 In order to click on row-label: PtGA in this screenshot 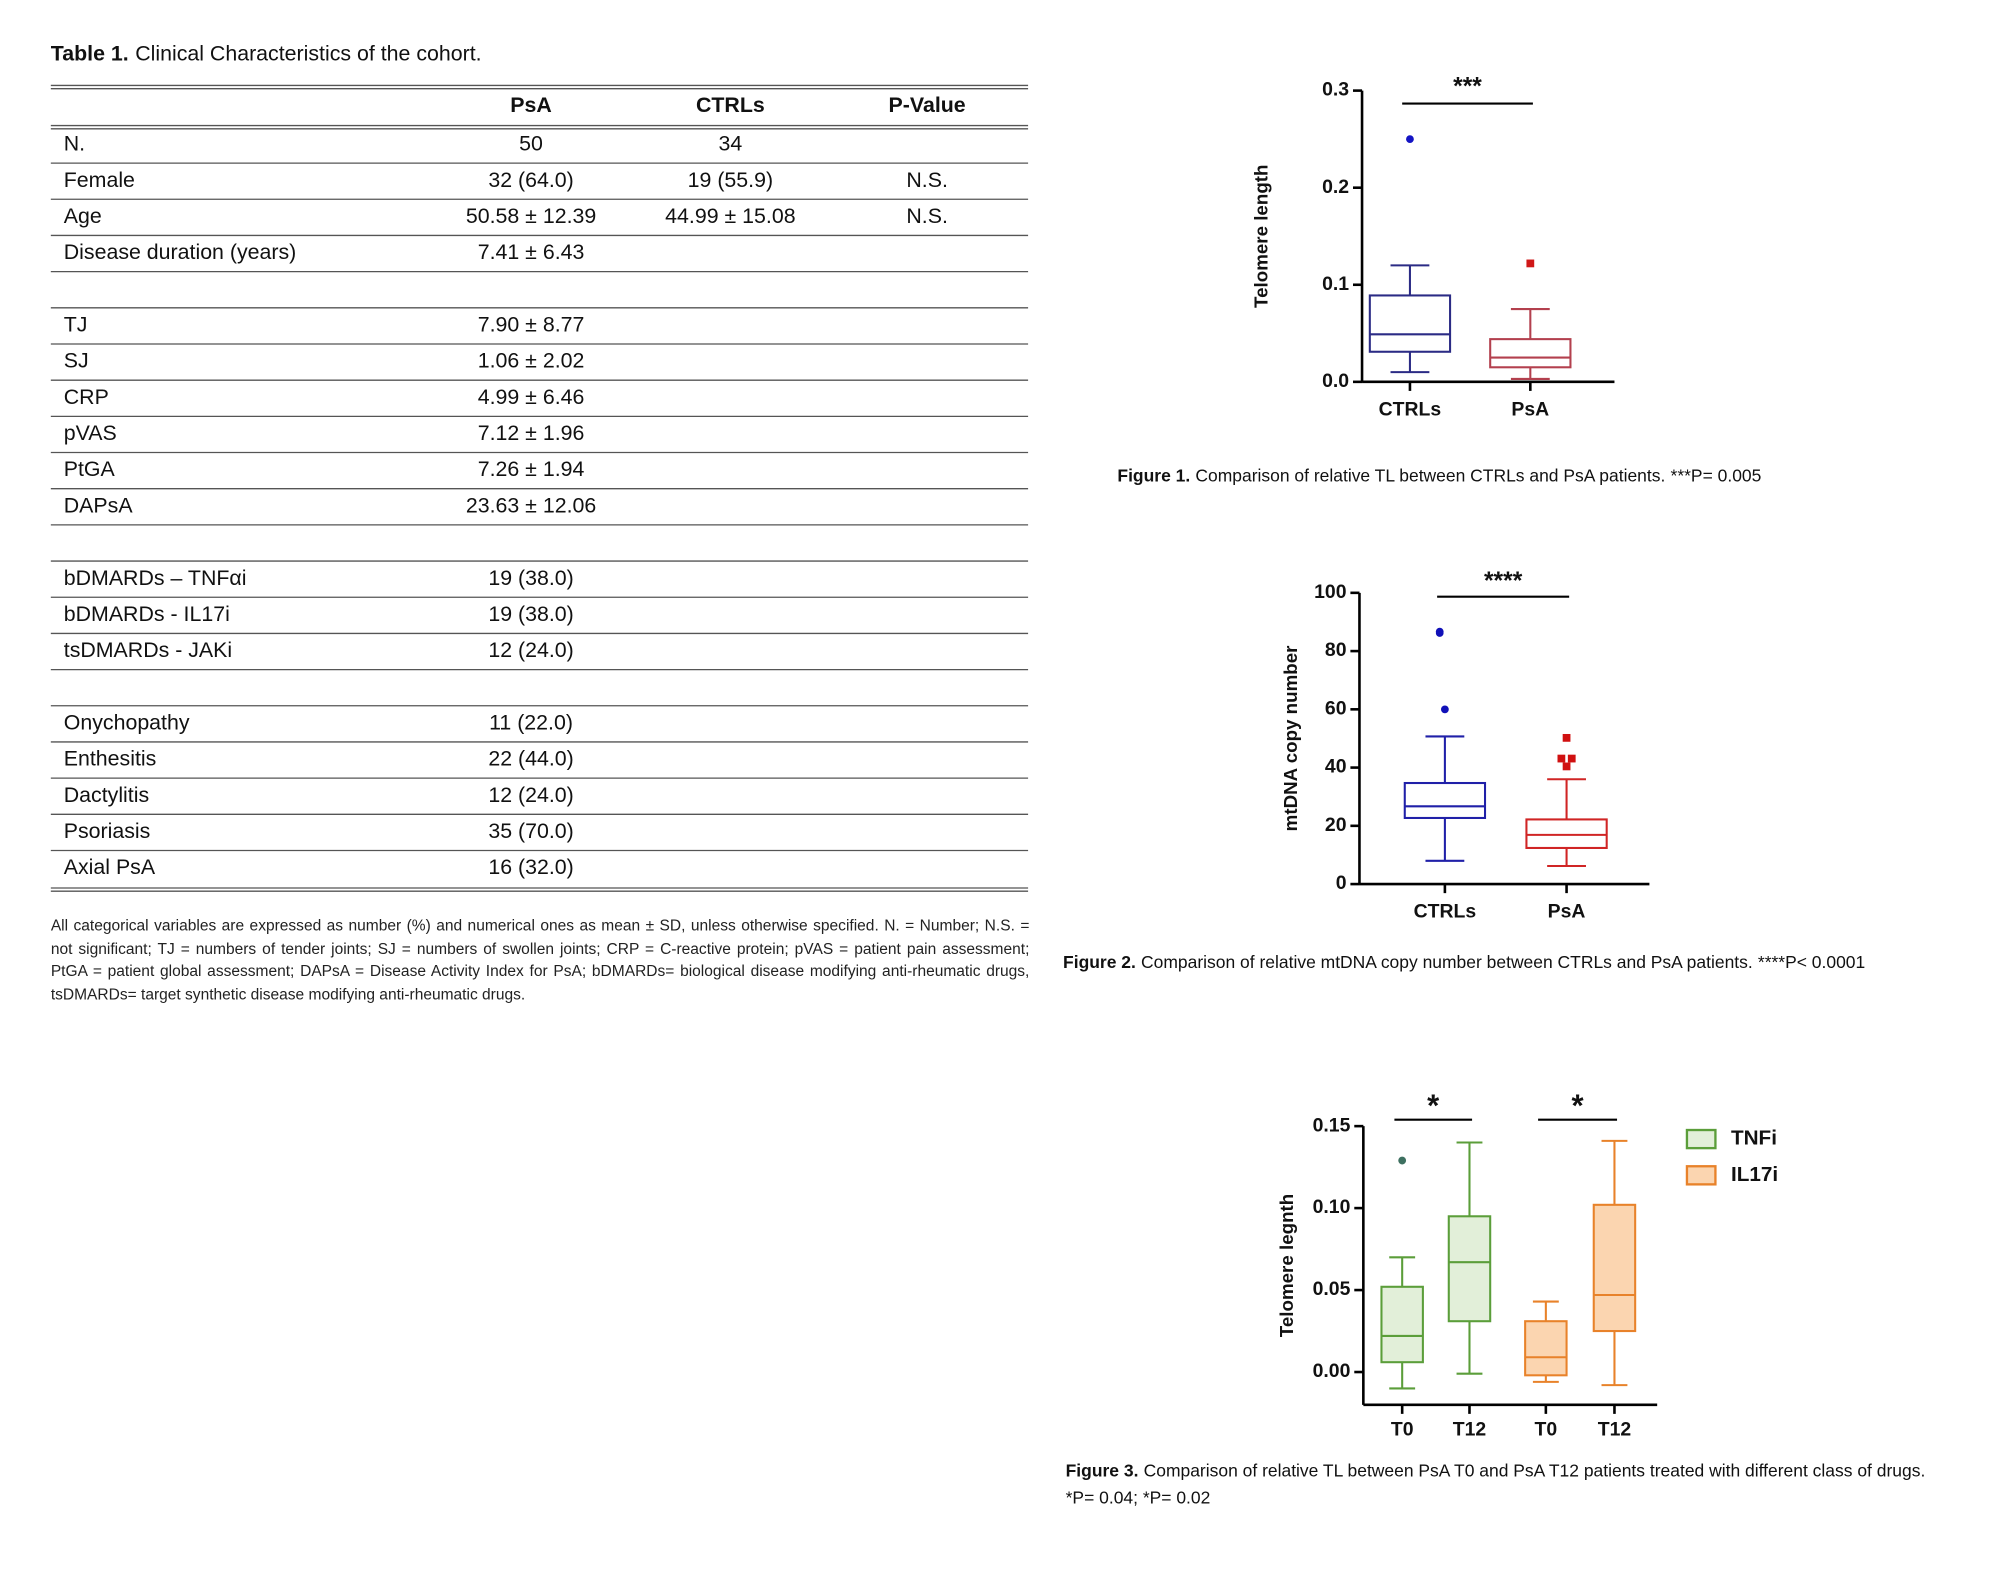, I will do `click(90, 469)`.